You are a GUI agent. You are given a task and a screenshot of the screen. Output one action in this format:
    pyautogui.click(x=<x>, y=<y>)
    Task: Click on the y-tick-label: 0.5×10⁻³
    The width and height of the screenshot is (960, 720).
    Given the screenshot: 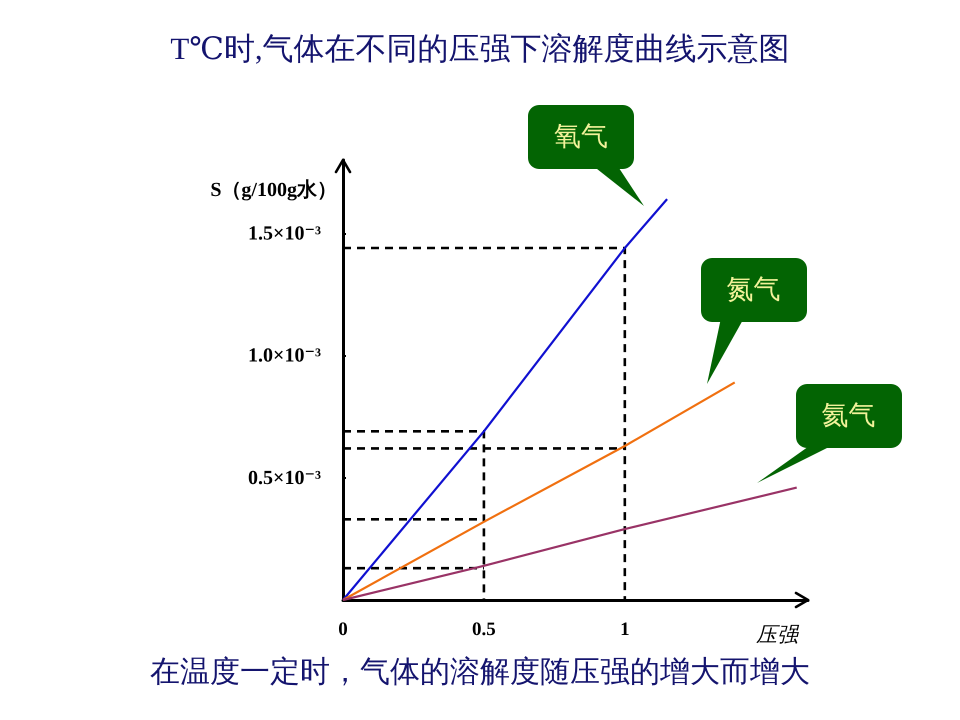 What is the action you would take?
    pyautogui.click(x=284, y=477)
    